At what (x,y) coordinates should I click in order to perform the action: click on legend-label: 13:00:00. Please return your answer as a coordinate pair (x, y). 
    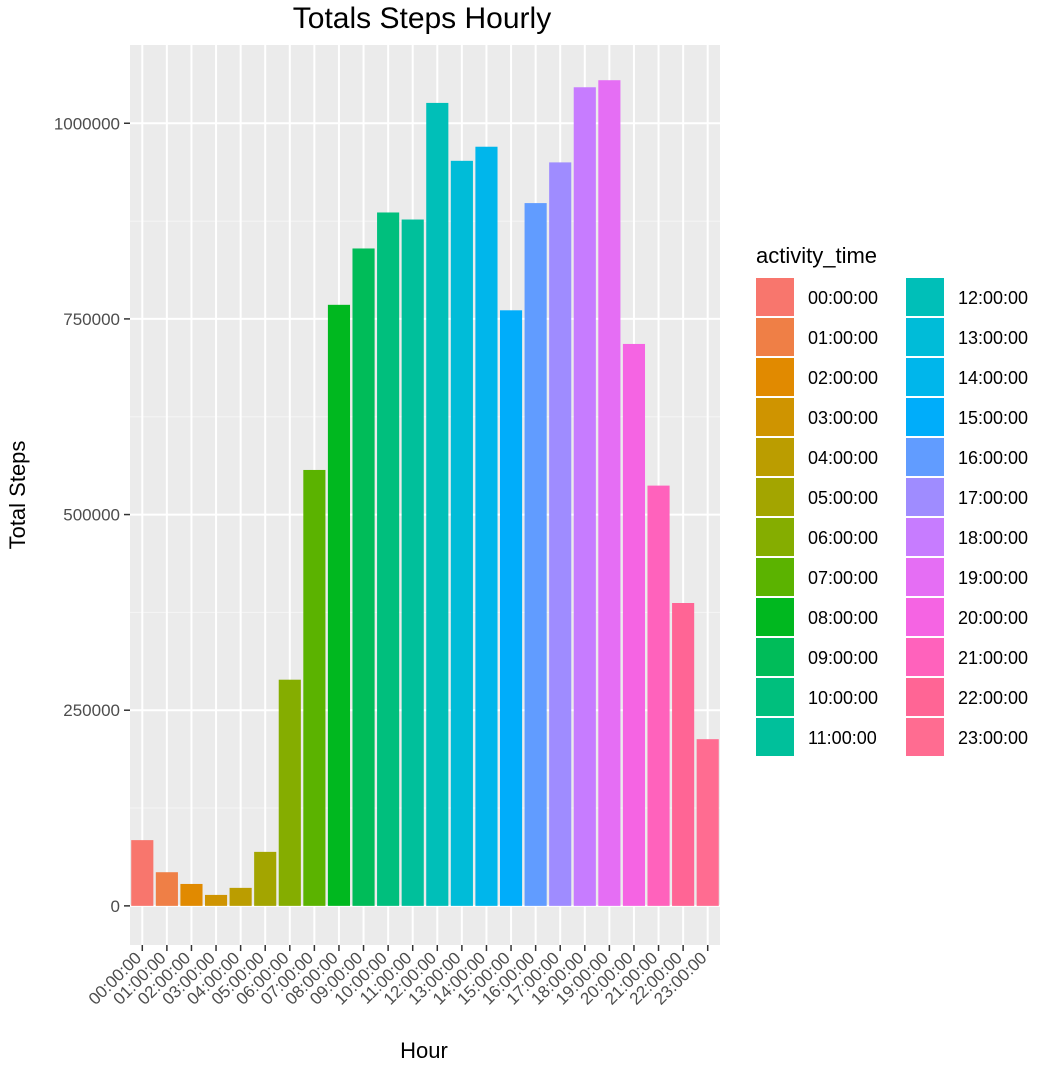
    Looking at the image, I should click on (993, 338).